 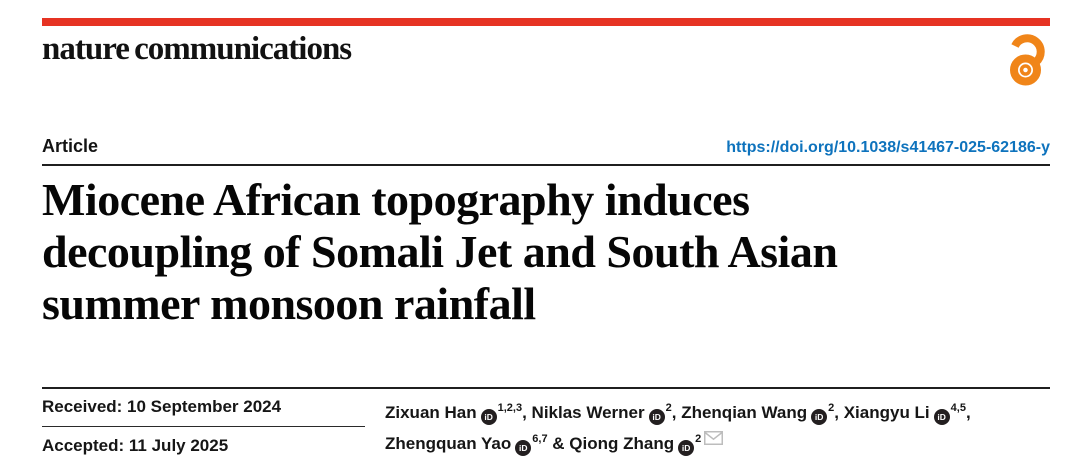 I want to click on brand-top-bar, so click(x=546, y=22).